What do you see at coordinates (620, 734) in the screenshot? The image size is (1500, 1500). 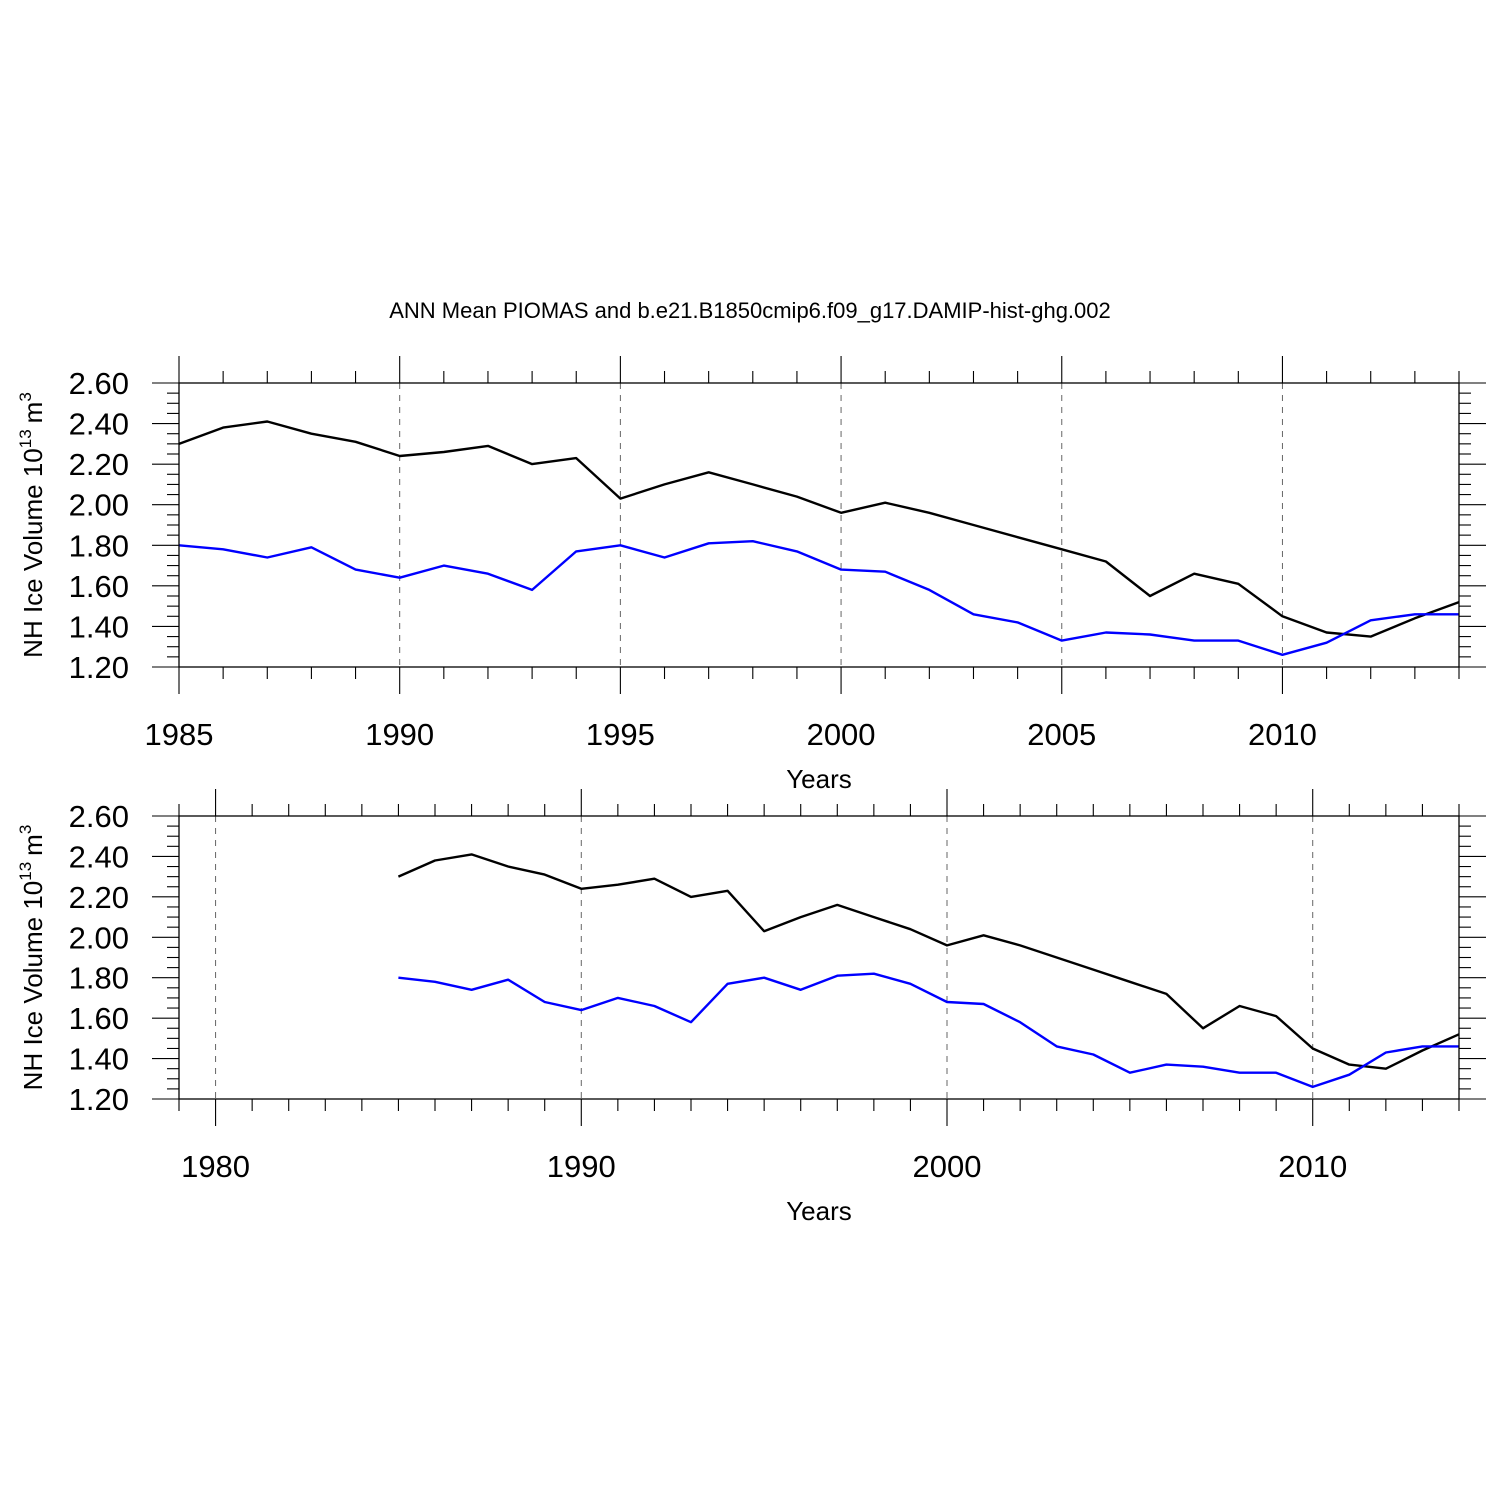 I see `x-tick-label: 1995` at bounding box center [620, 734].